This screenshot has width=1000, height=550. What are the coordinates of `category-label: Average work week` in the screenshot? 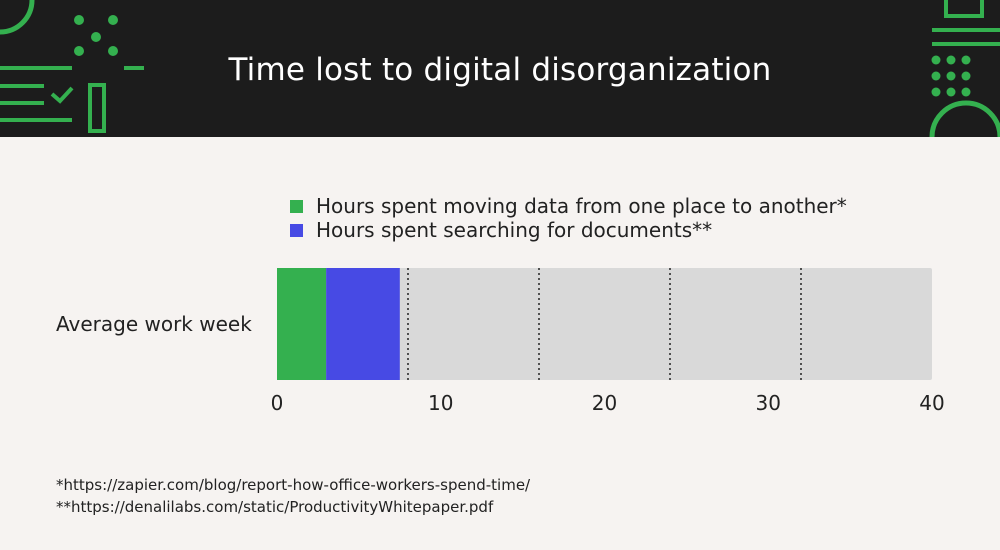 It's located at (154, 324).